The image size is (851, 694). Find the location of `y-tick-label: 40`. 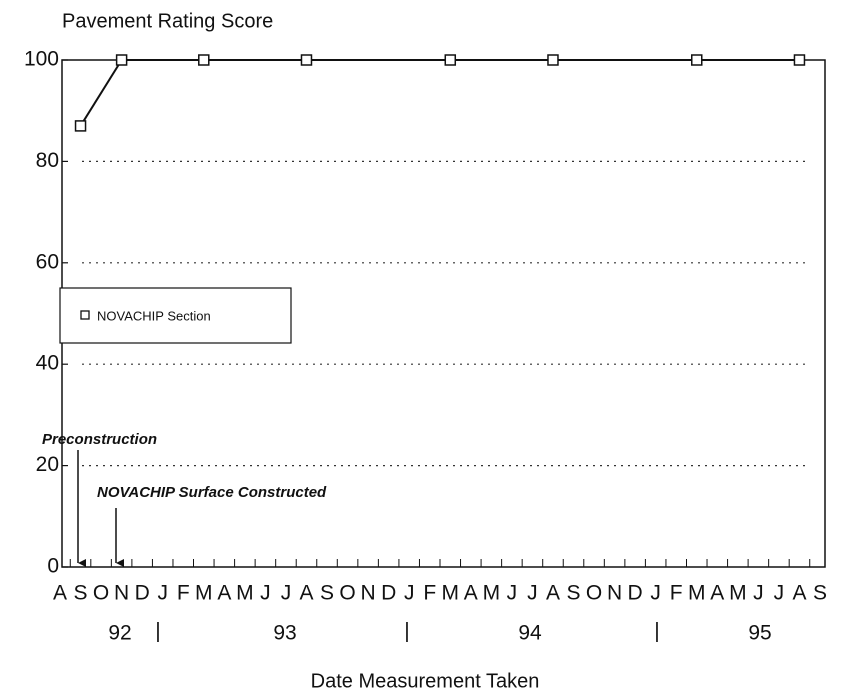

y-tick-label: 40 is located at coordinates (47, 363).